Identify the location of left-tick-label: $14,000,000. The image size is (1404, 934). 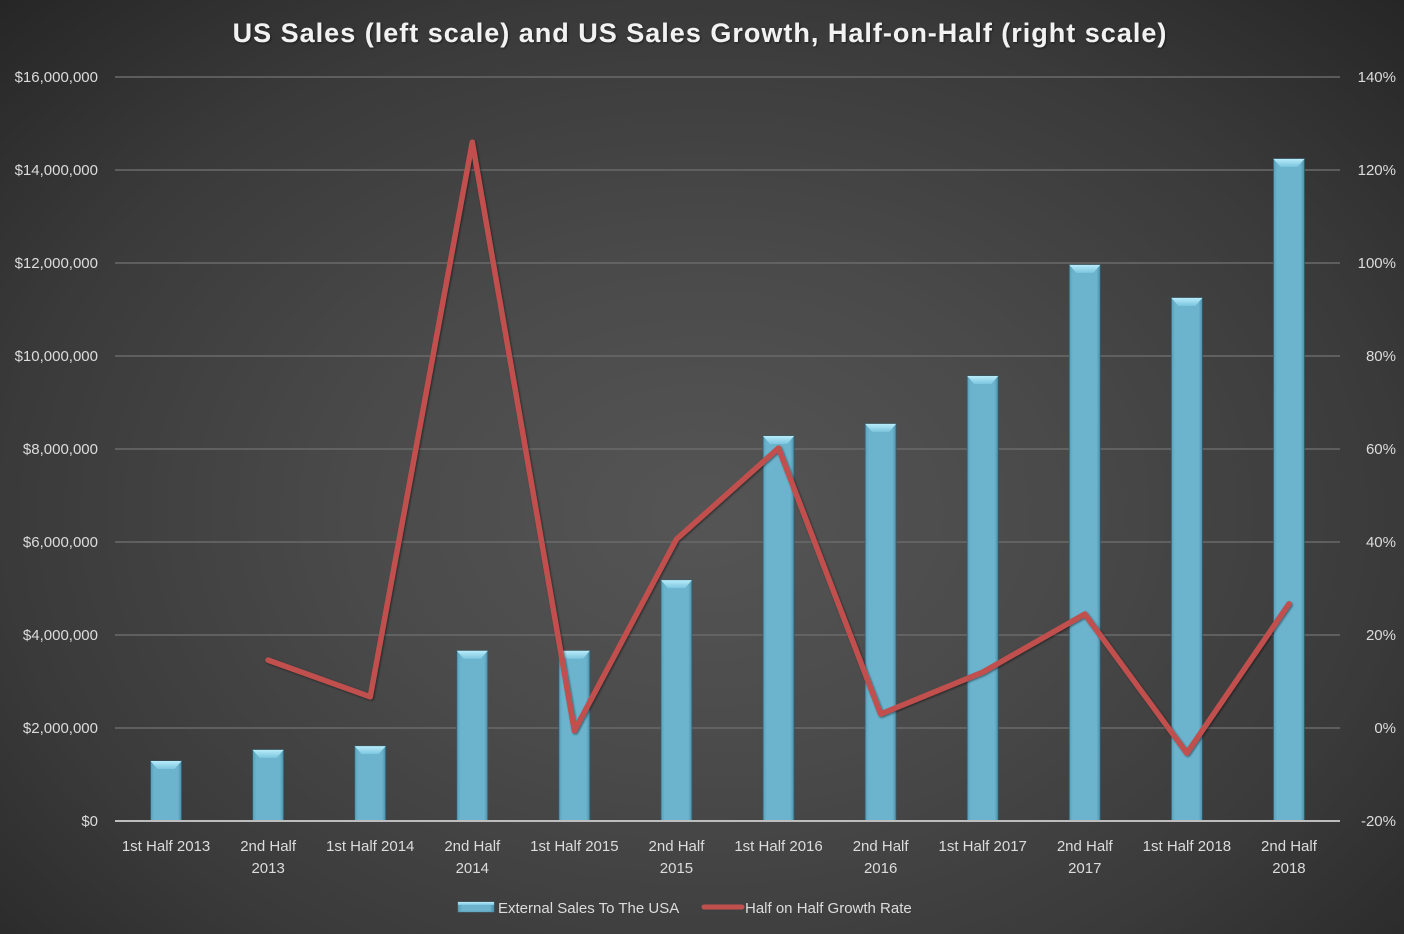
(56, 170).